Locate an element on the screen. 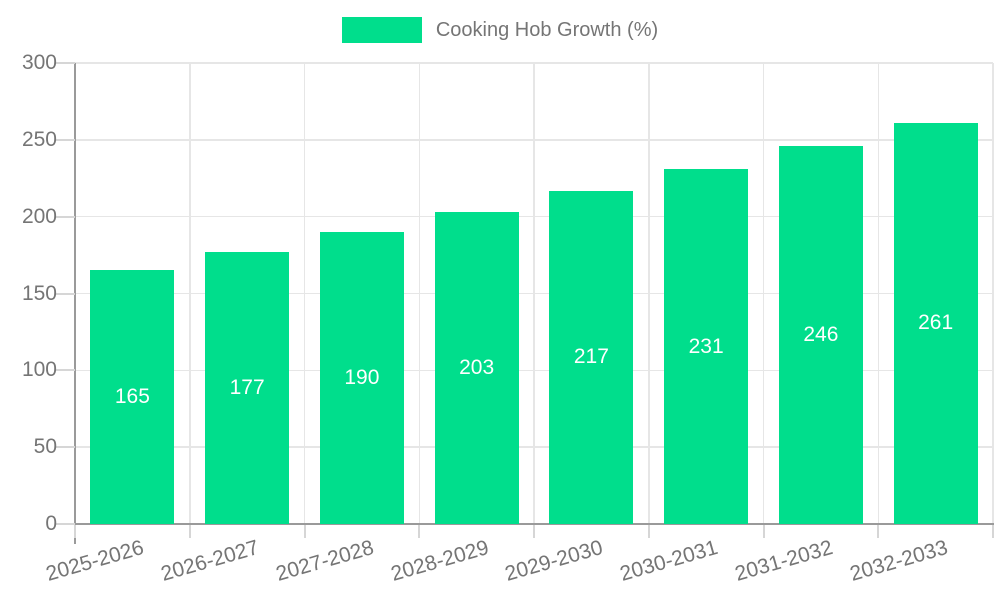  bar-2032-2033 is located at coordinates (935, 323).